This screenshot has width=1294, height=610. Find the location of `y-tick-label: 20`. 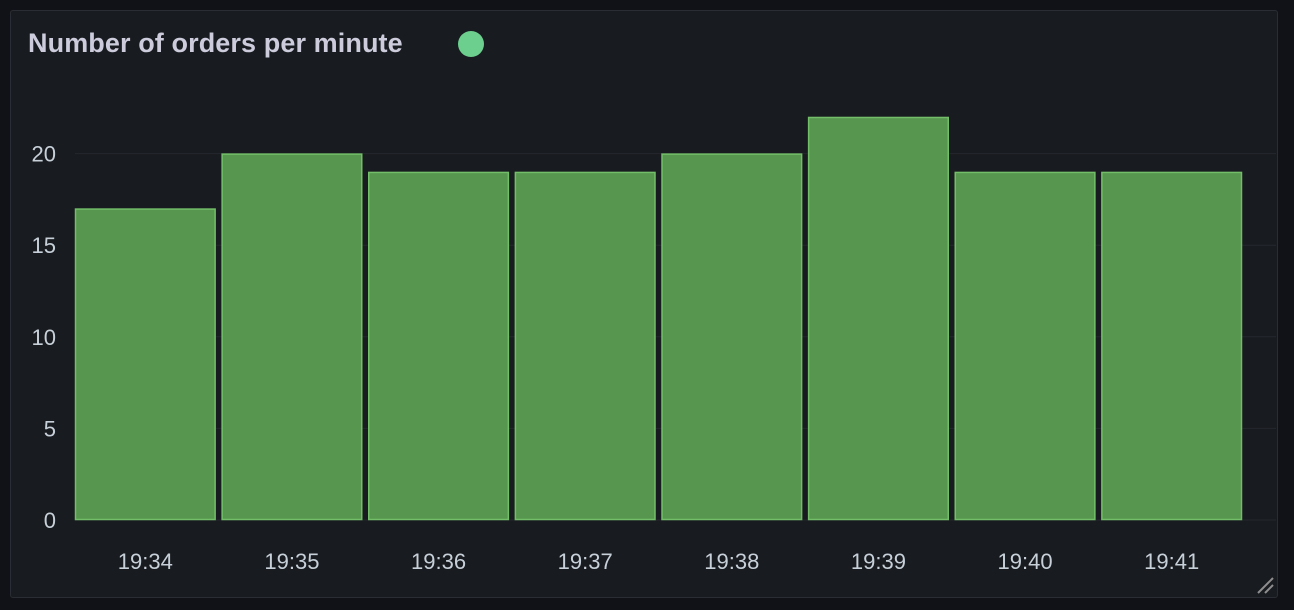

y-tick-label: 20 is located at coordinates (44, 154).